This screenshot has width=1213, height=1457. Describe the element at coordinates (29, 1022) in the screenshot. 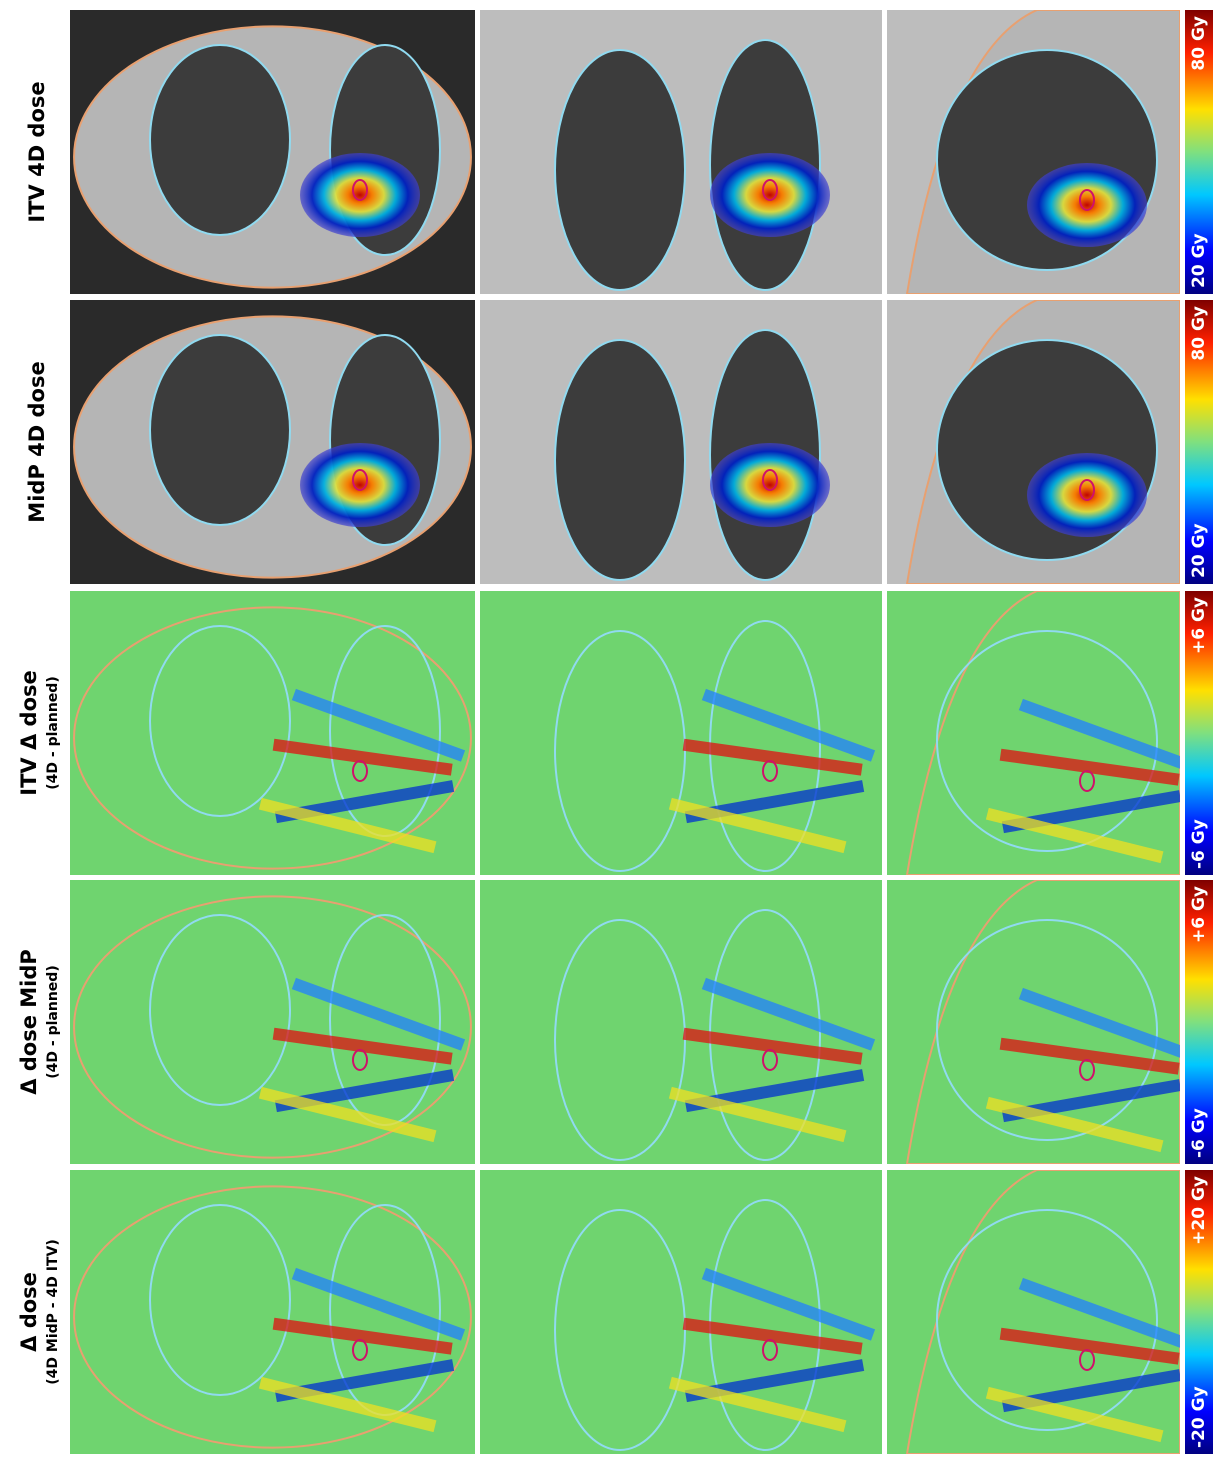

I see `row-label: Δ dose MidP` at that location.